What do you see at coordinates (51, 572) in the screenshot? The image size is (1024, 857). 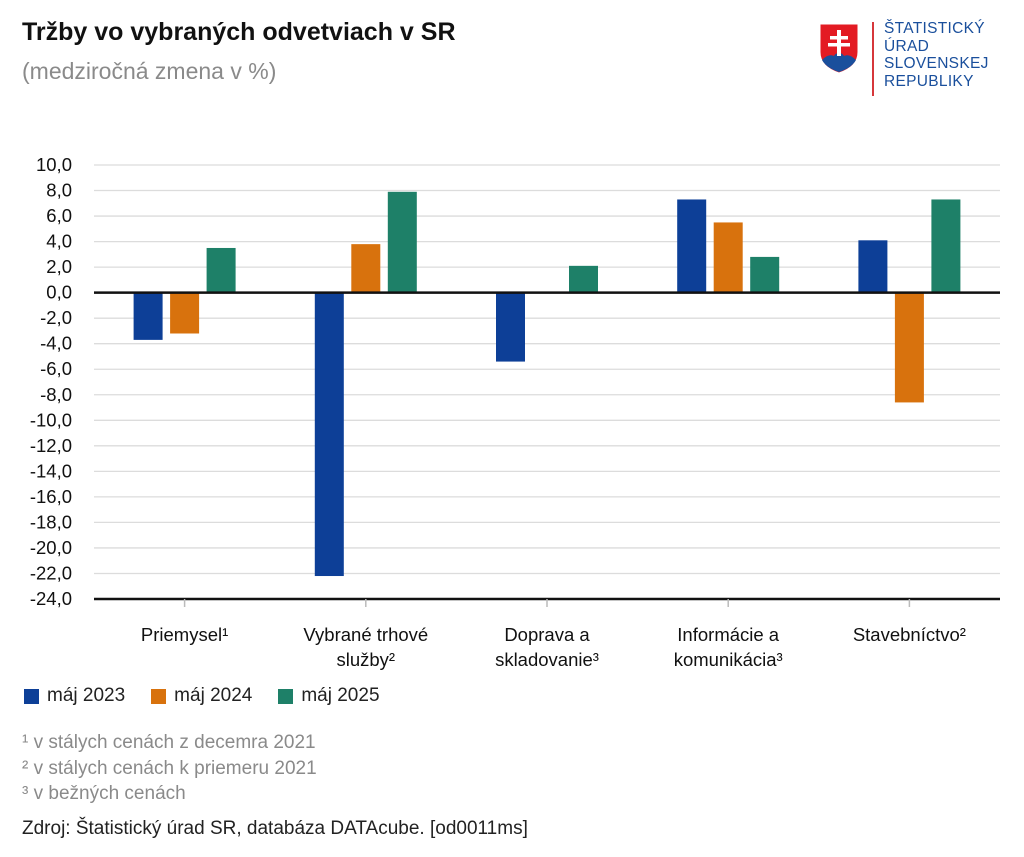 I see `y-tick-label: -22,0` at bounding box center [51, 572].